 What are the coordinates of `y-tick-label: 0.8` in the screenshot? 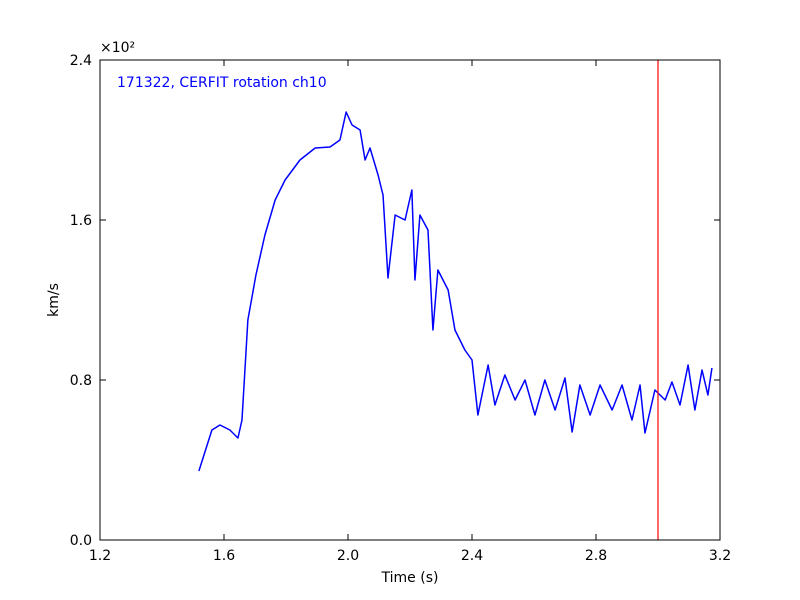 It's located at (81, 381).